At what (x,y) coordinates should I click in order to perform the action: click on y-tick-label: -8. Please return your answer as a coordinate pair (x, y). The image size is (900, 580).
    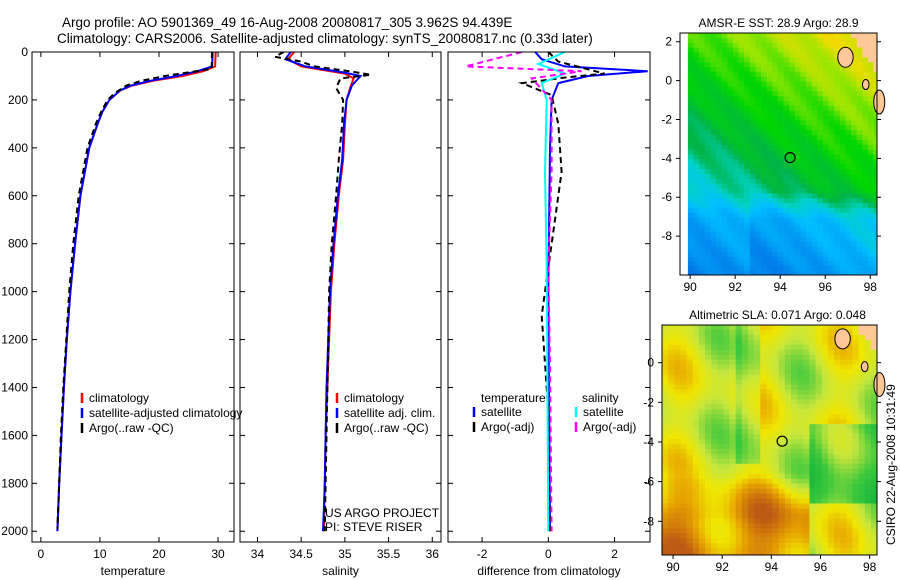
    Looking at the image, I should click on (666, 236).